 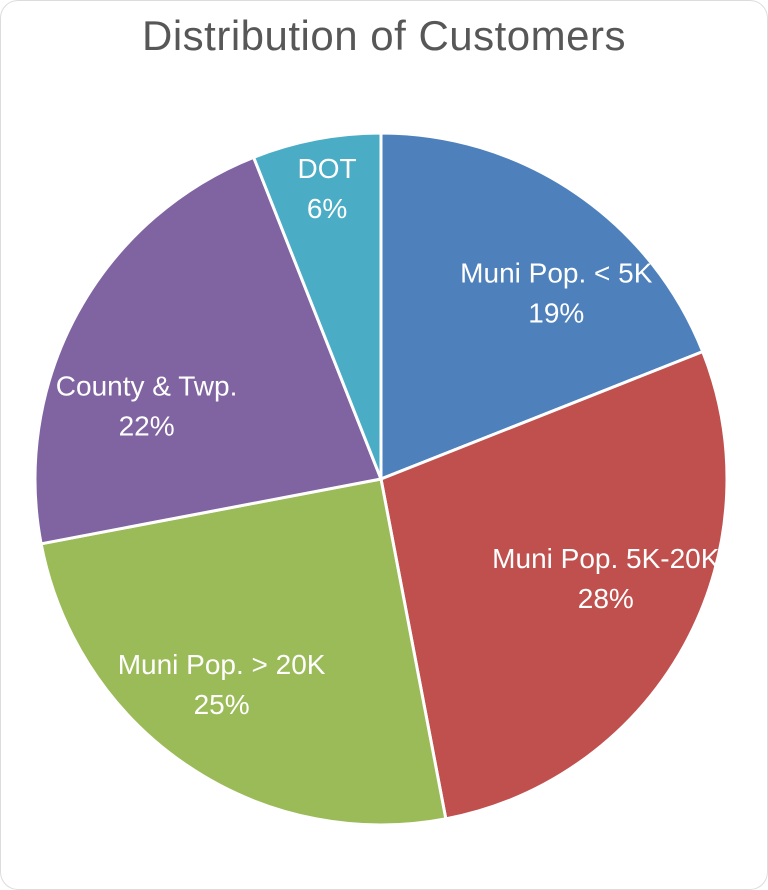 What do you see at coordinates (327, 188) in the screenshot?
I see `pie-slice-label: DOT 6%` at bounding box center [327, 188].